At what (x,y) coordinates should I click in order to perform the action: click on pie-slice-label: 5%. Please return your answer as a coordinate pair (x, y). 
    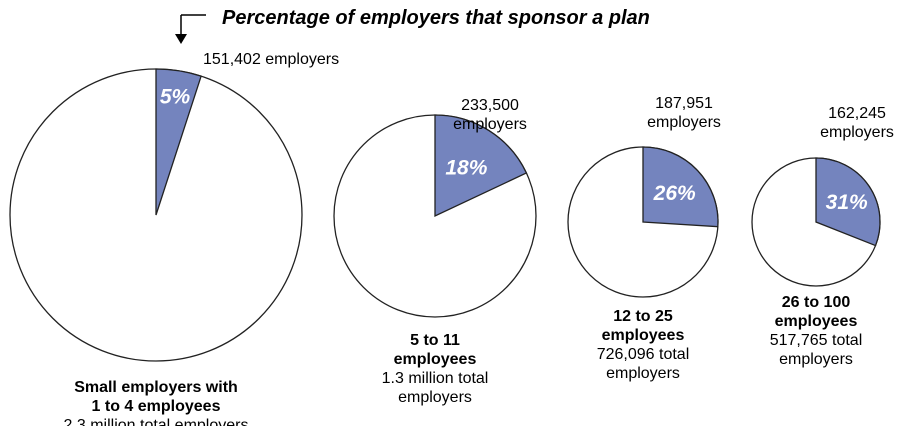
    Looking at the image, I should click on (175, 96).